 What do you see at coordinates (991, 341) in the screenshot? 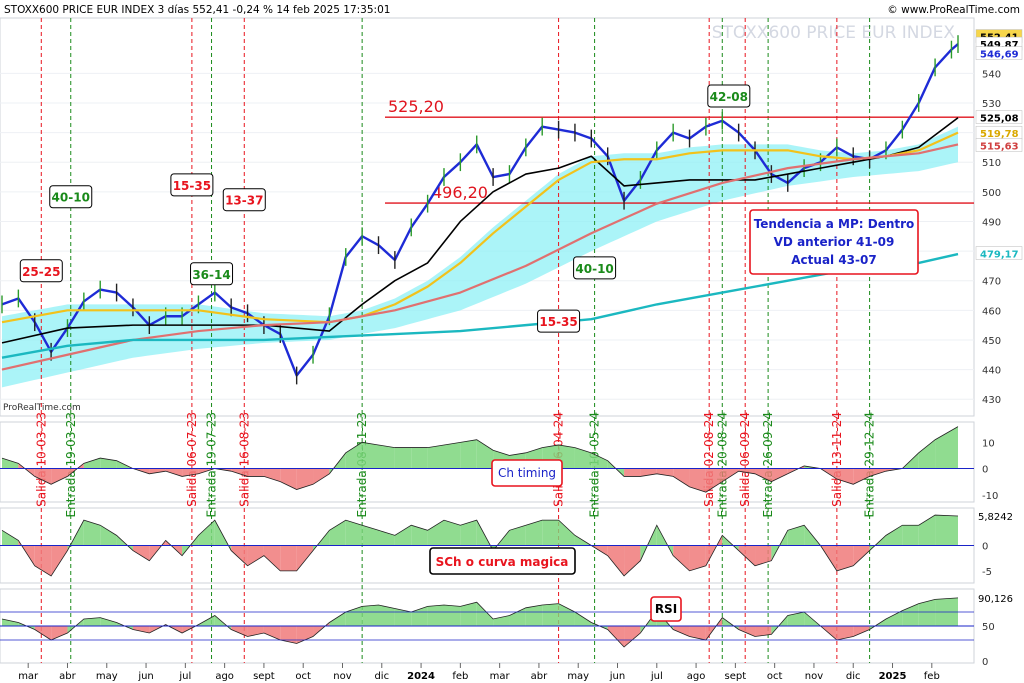
I see `price-tick-label: 450` at bounding box center [991, 341].